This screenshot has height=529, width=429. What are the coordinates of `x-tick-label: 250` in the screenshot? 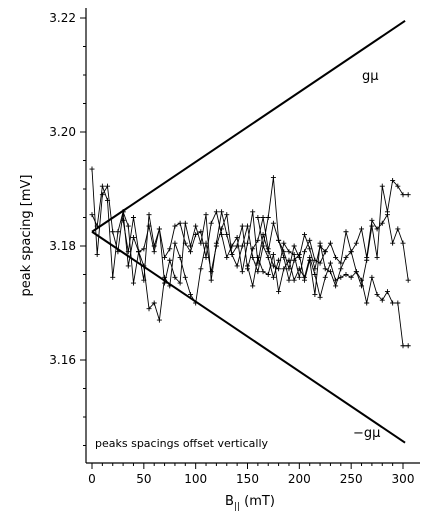 It's located at (351, 479).